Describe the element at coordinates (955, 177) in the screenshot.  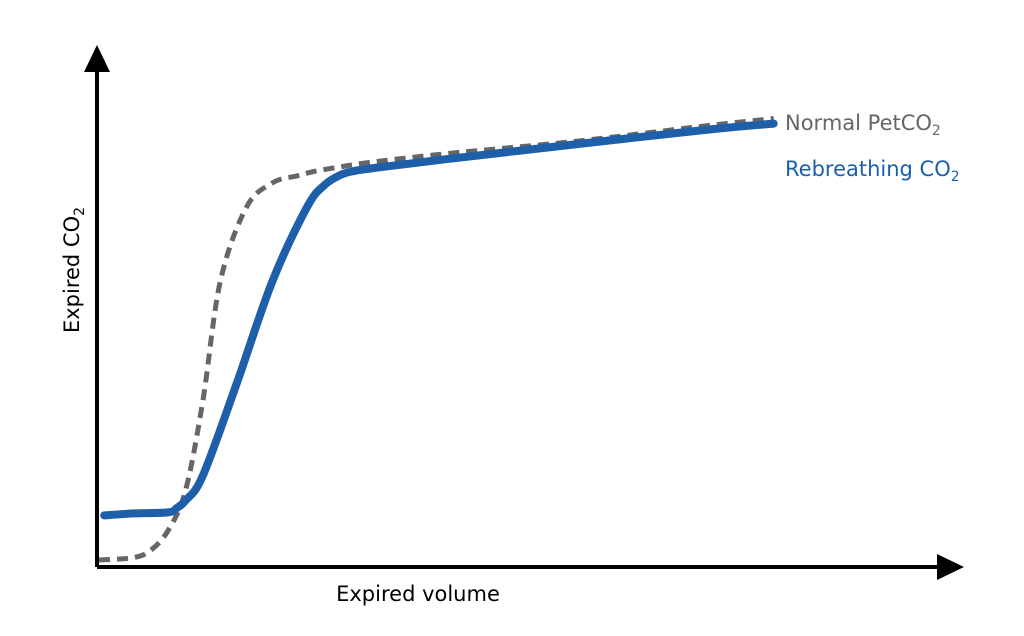
I see `legend-rebreathing-subscript: 2` at that location.